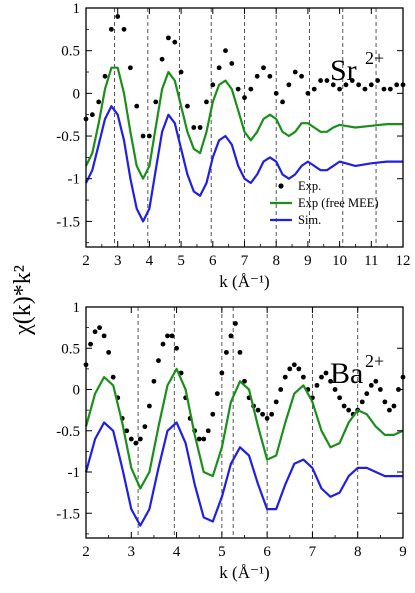 This screenshot has height=593, width=415. Describe the element at coordinates (74, 180) in the screenshot. I see `y-tick-label: -1` at that location.